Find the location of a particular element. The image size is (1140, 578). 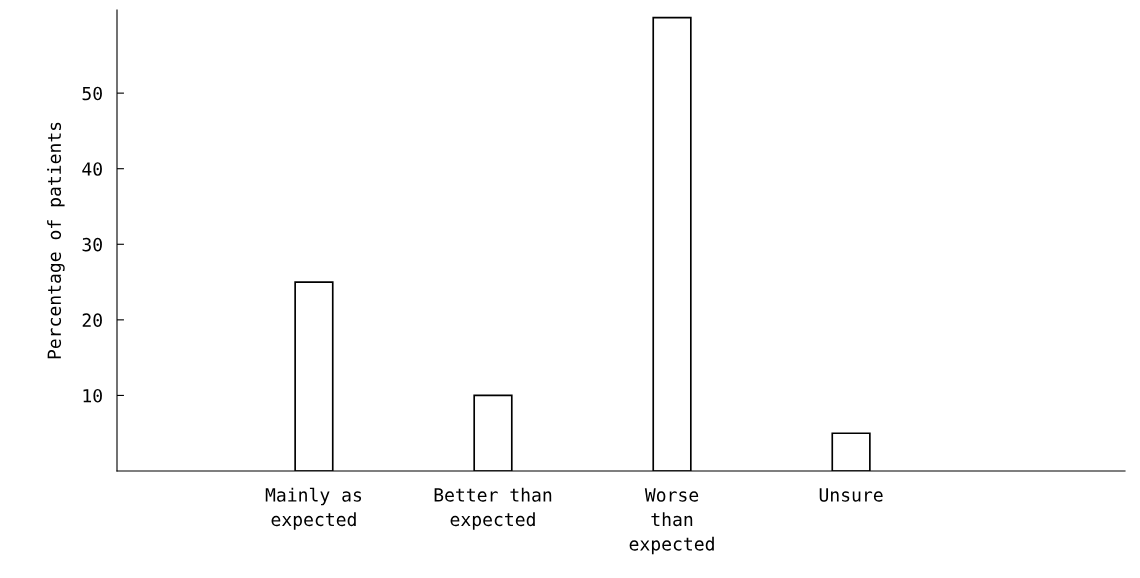

y-axis-title: Percentage of patients is located at coordinates (56, 240).